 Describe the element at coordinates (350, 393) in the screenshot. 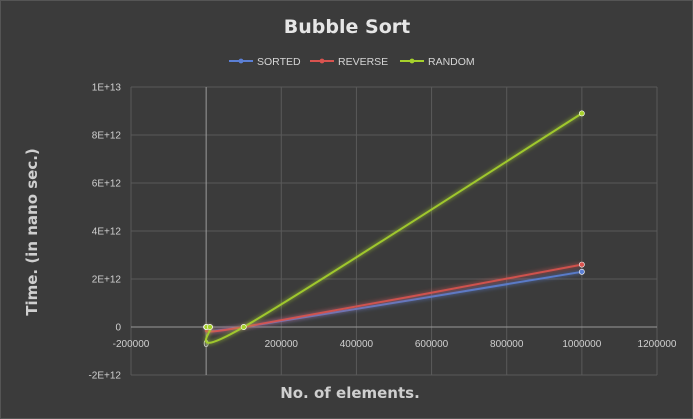

I see `x-axis-title: No. of elements.` at that location.